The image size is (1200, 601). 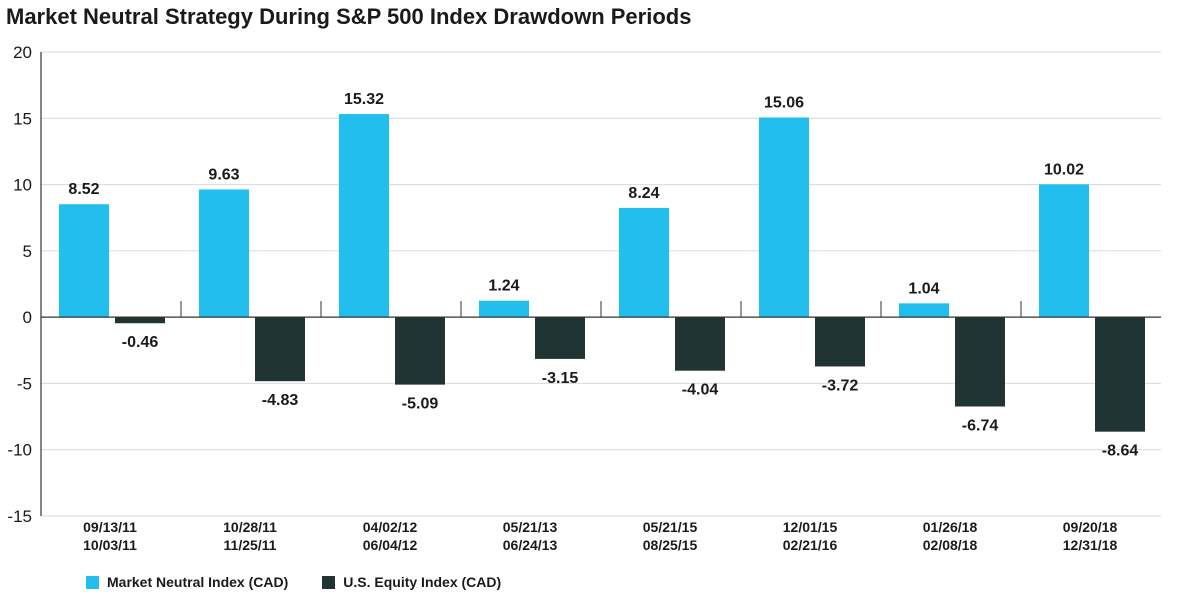 What do you see at coordinates (643, 193) in the screenshot?
I see `data-label: 8.24` at bounding box center [643, 193].